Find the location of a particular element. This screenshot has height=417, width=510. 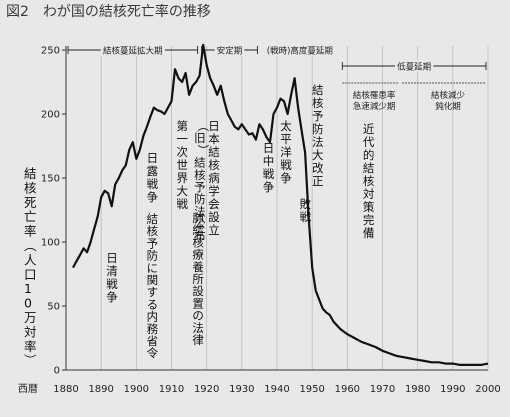

period-low-label: 低蔓延期 is located at coordinates (414, 67).